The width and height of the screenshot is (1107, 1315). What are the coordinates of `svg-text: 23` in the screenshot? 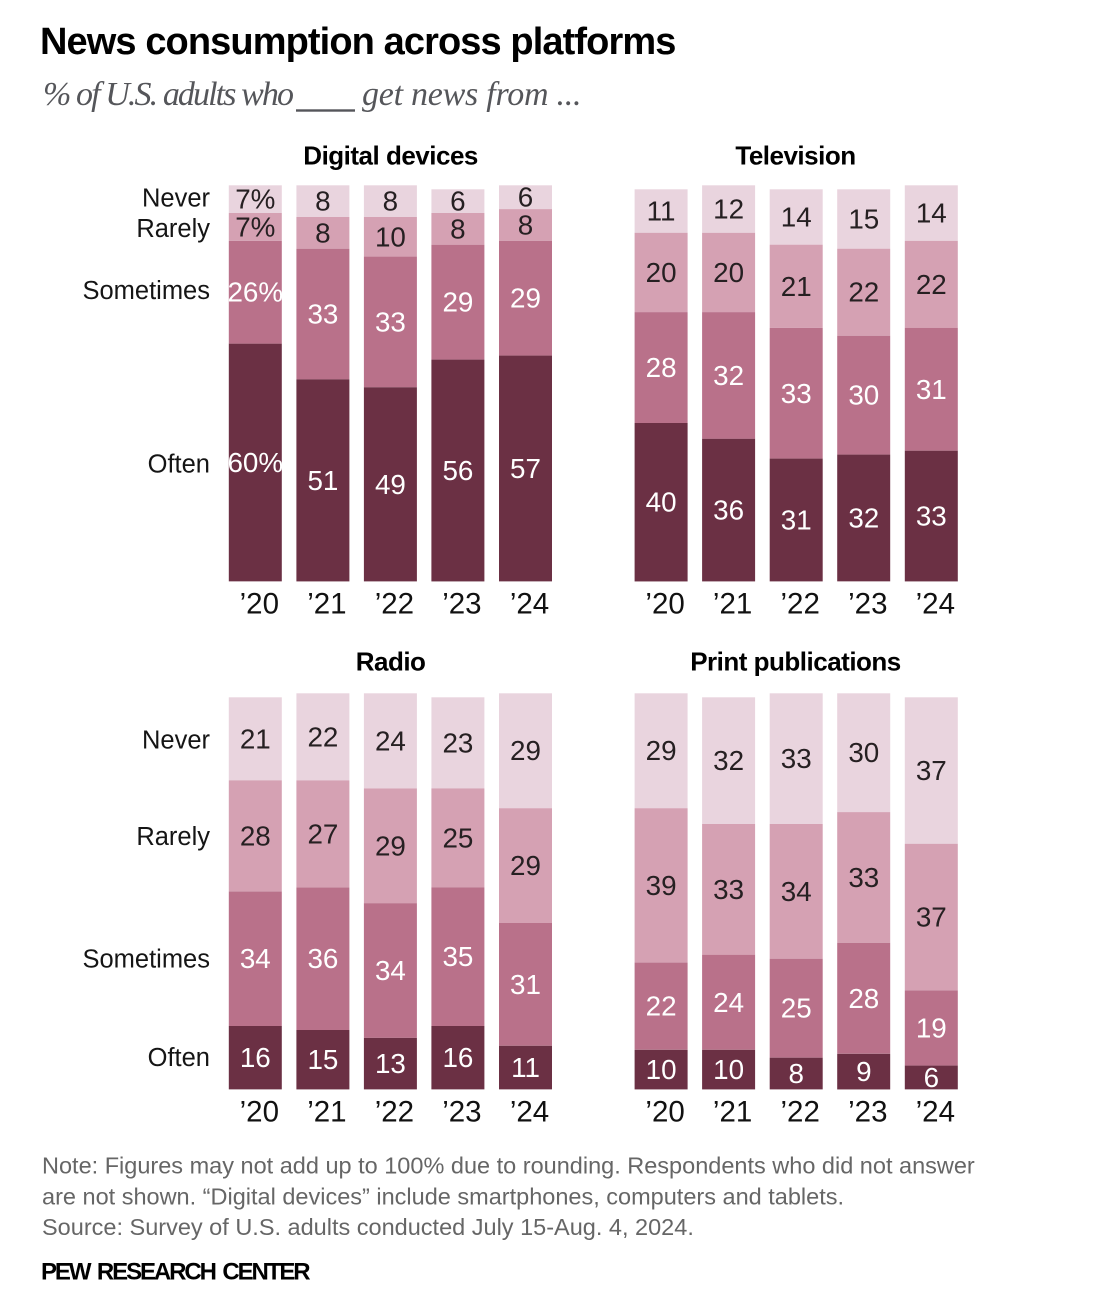 It's located at (457, 742).